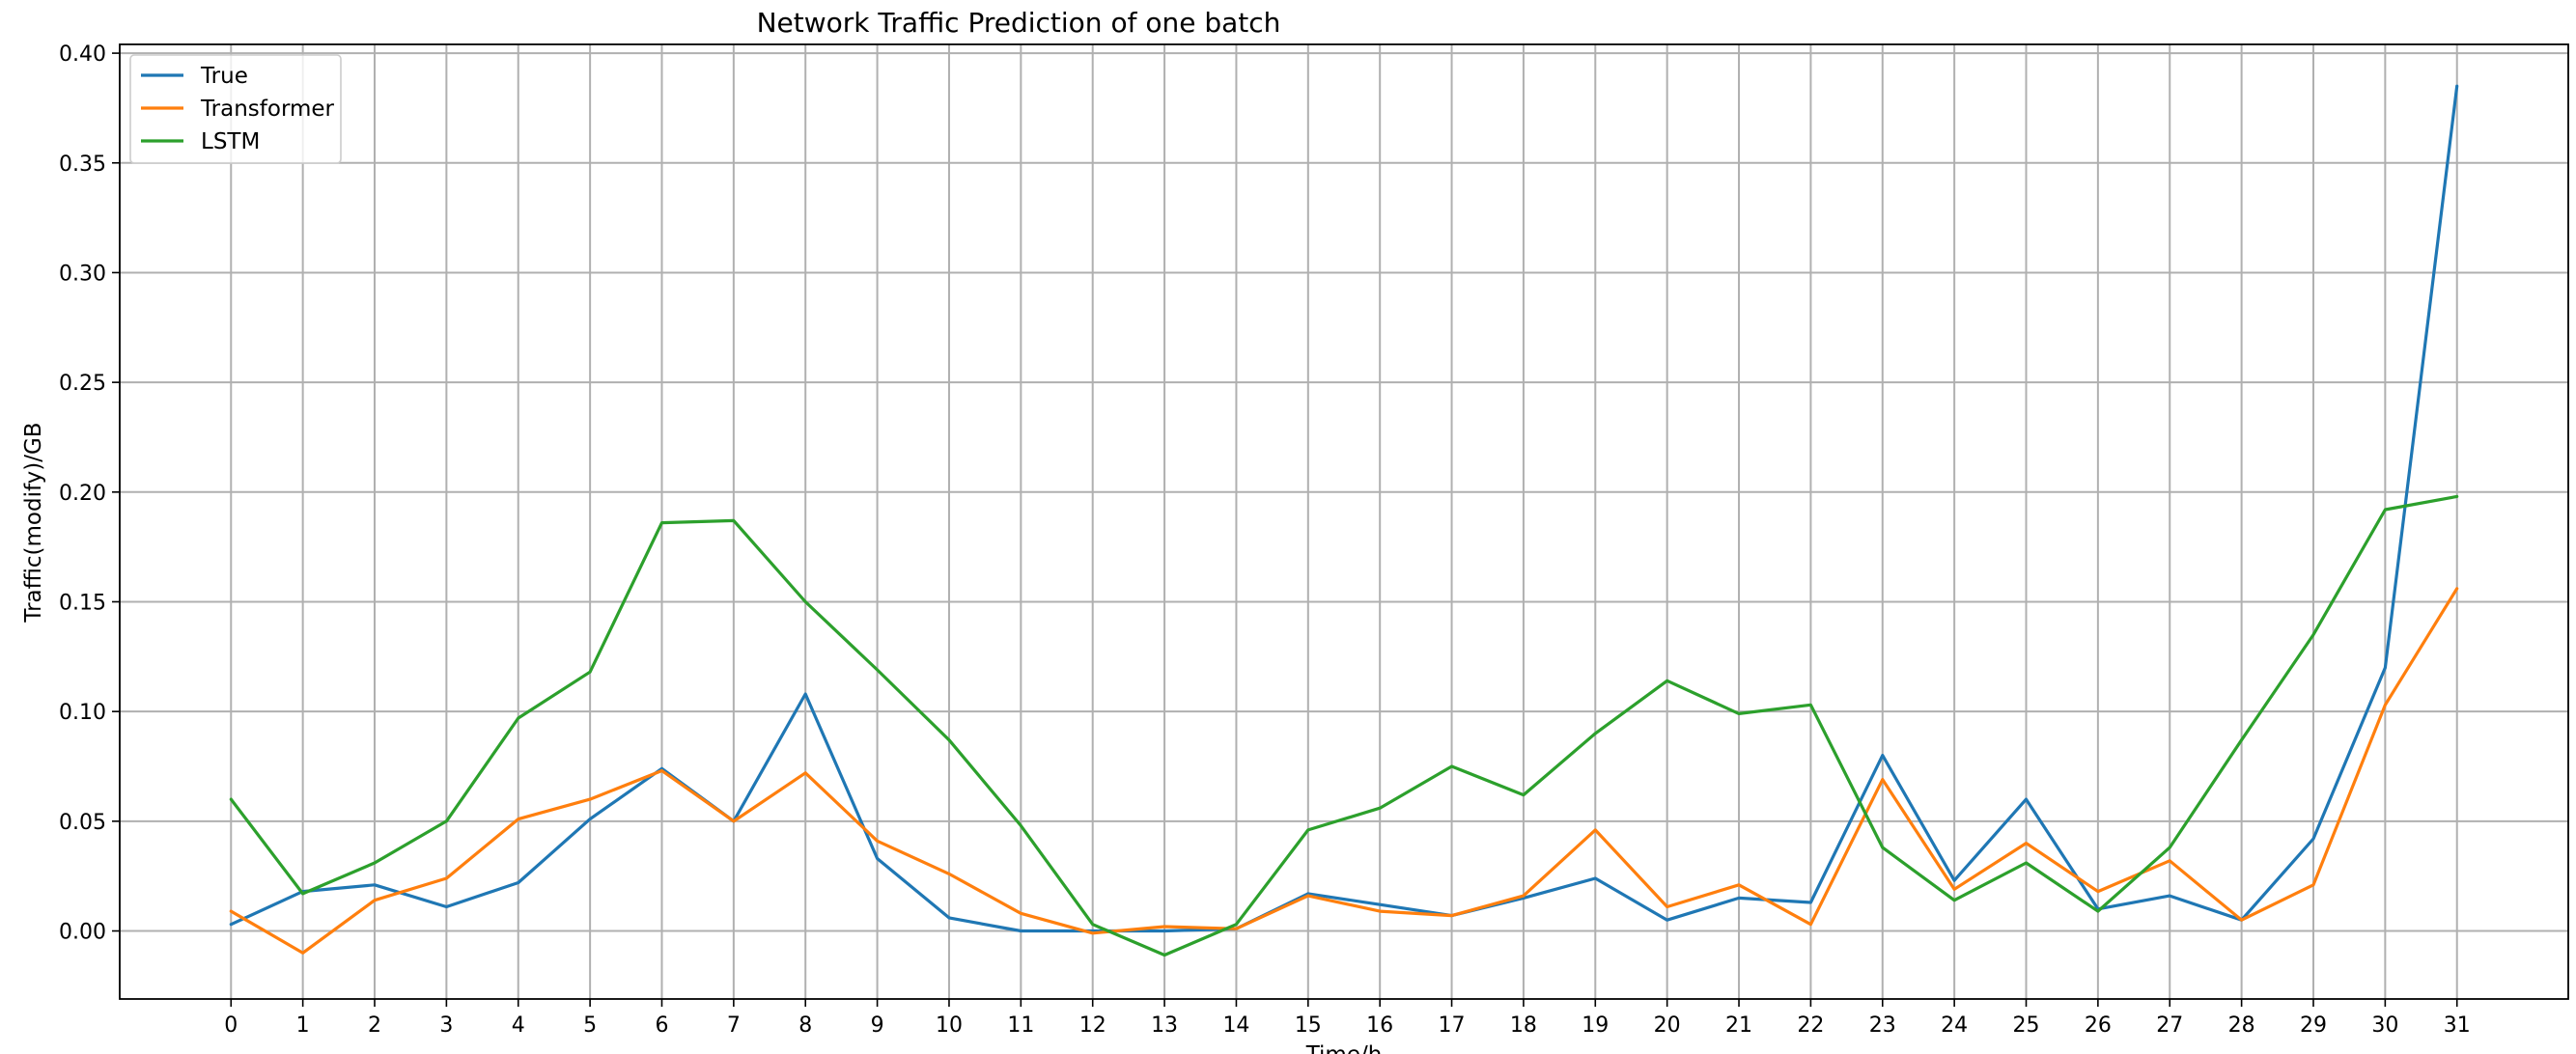  What do you see at coordinates (375, 1025) in the screenshot?
I see `x-tick-label: 2` at bounding box center [375, 1025].